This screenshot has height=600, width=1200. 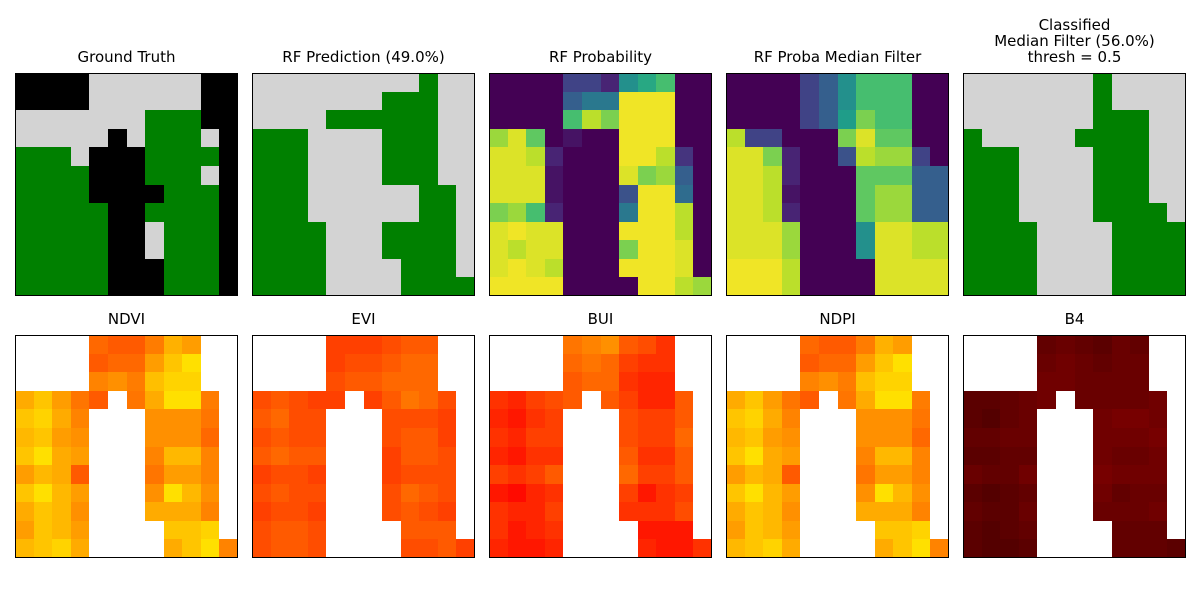 I want to click on heatmap-panel: RF Proba Median Filter, so click(x=837, y=172).